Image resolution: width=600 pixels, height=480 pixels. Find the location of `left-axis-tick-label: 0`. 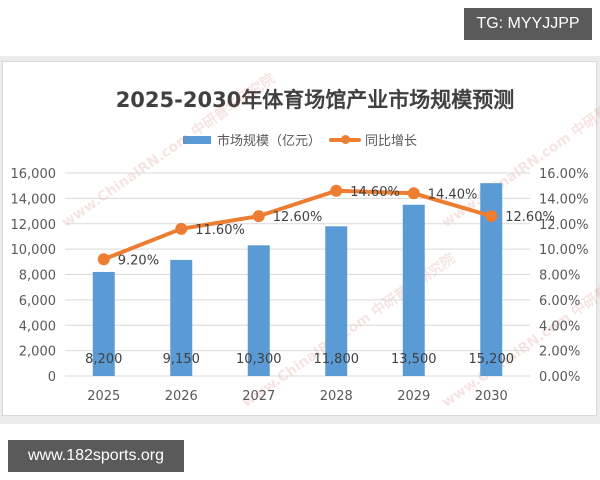

left-axis-tick-label: 0 is located at coordinates (52, 377).